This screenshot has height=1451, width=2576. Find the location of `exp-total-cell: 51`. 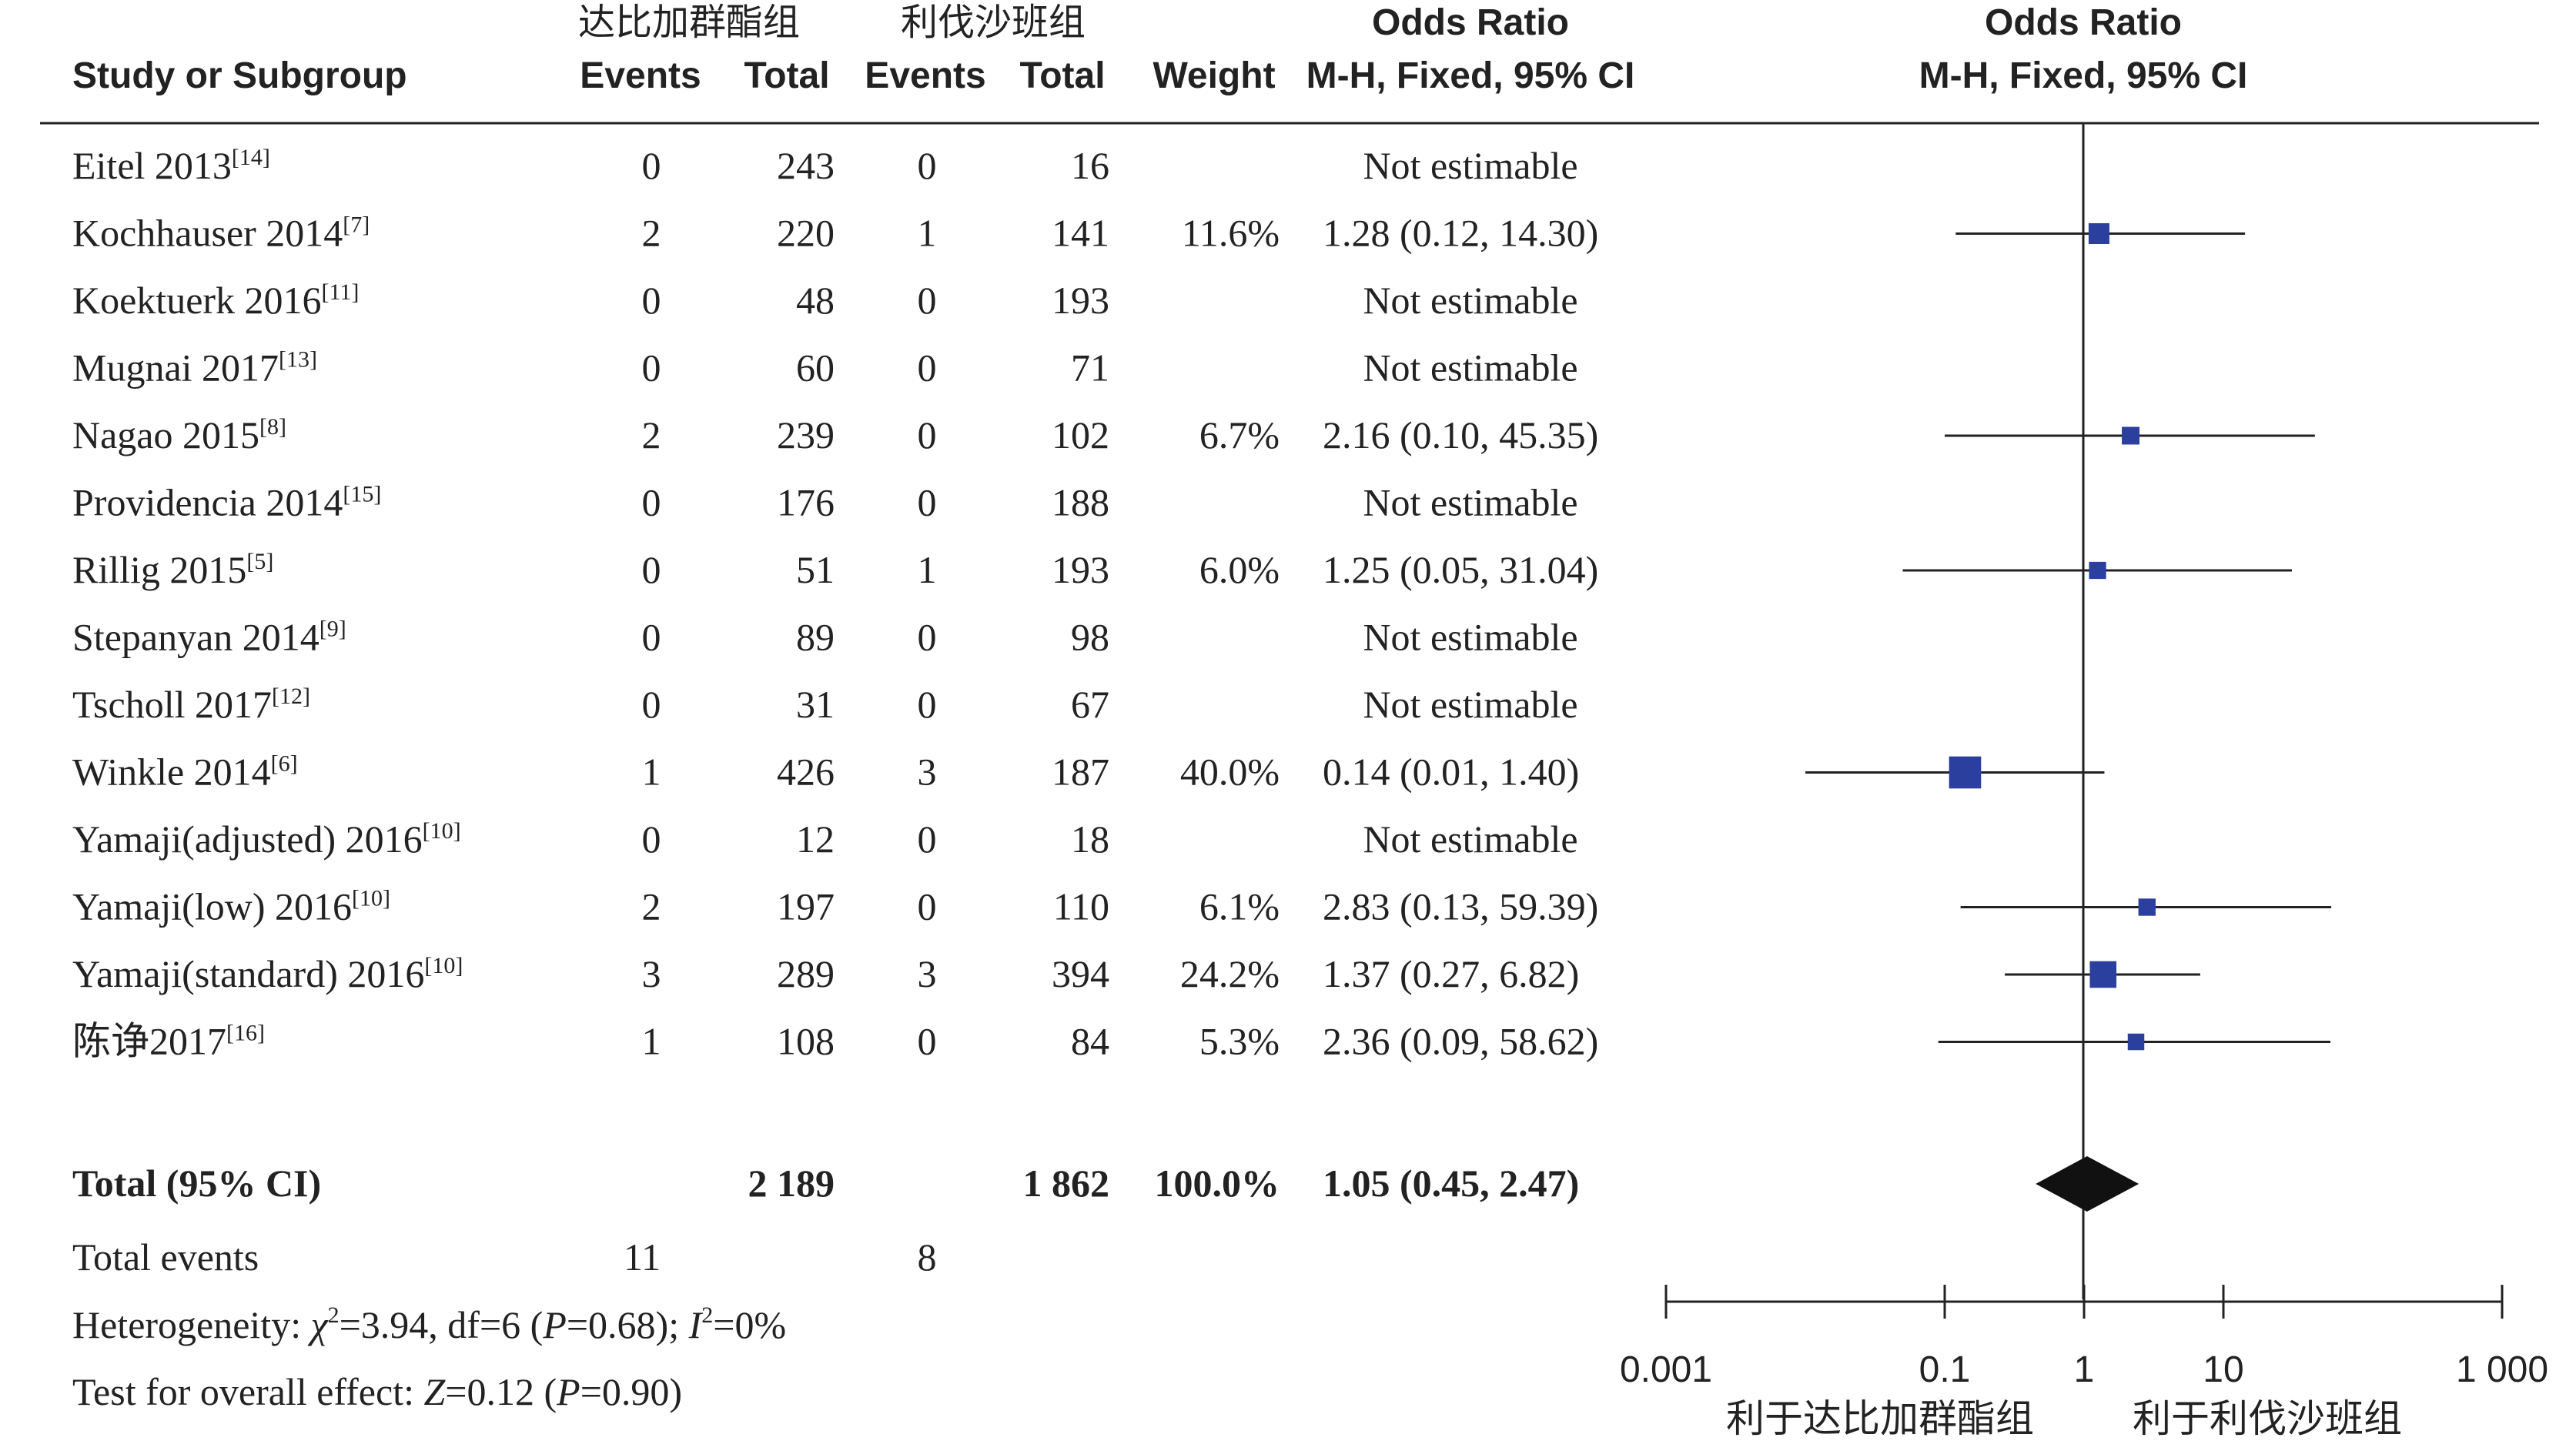

exp-total-cell: 51 is located at coordinates (815, 569).